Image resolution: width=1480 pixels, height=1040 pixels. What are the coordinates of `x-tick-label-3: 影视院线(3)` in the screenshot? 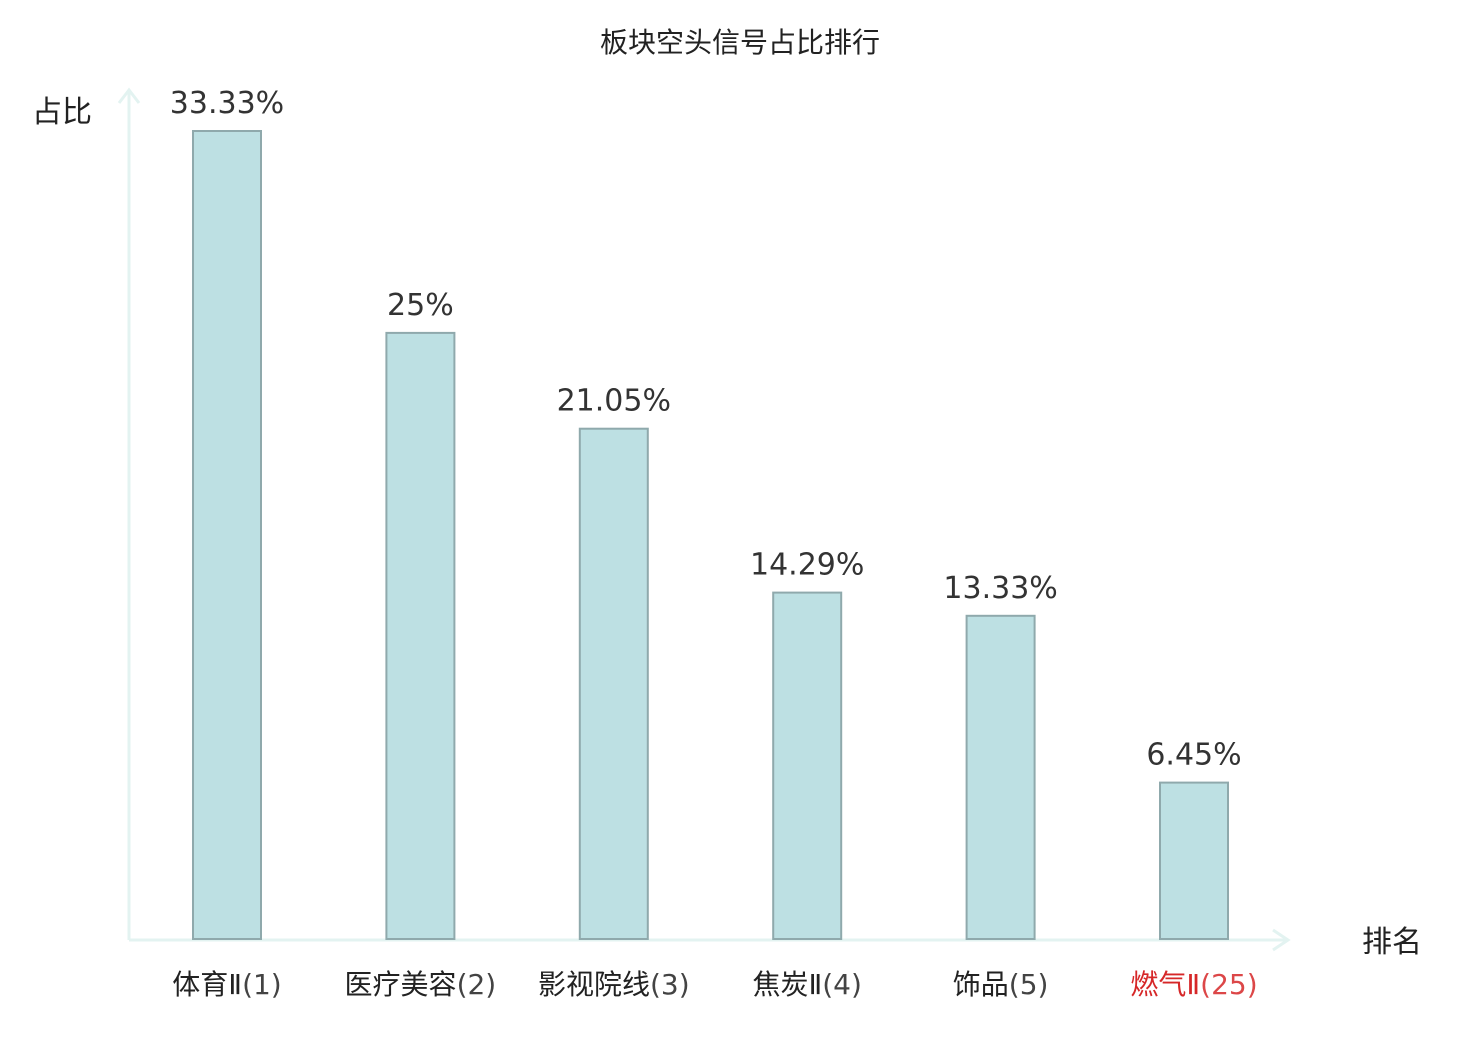 It's located at (614, 984).